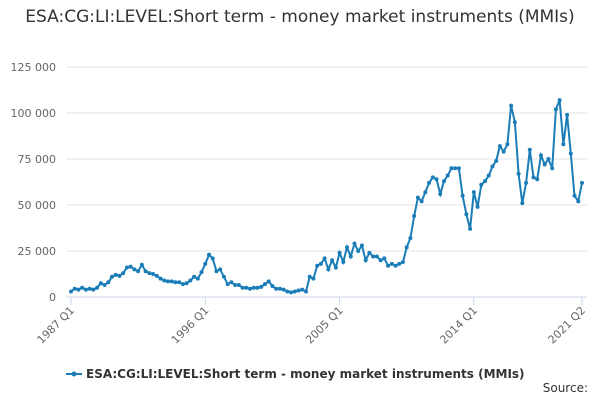  Describe the element at coordinates (74, 374) in the screenshot. I see `legend-marker` at that location.